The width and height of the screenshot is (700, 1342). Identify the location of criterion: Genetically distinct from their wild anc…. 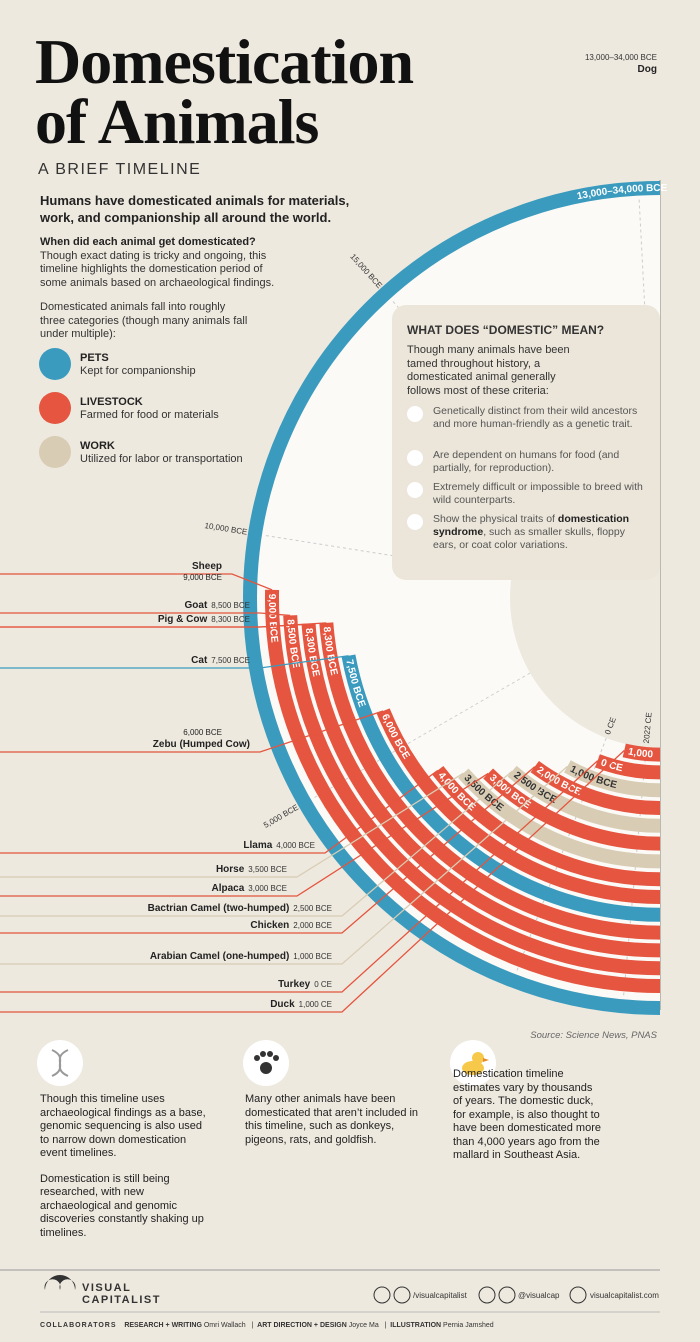
(540, 418).